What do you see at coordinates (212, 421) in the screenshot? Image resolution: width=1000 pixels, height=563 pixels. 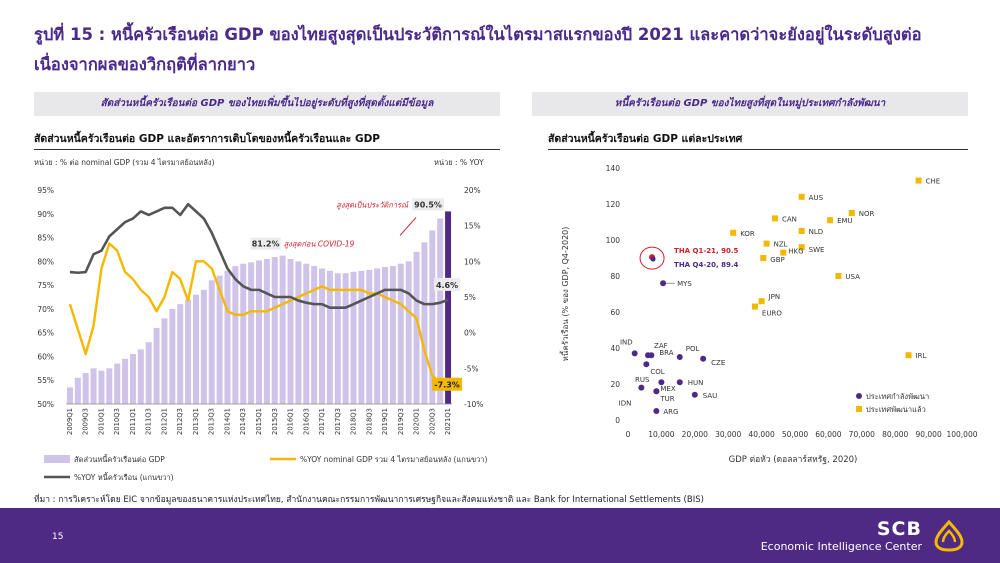 I see `x-tick-label: 2013Q3` at bounding box center [212, 421].